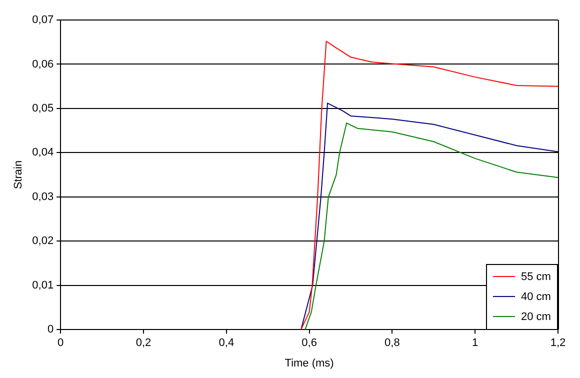 This screenshot has height=378, width=580. Describe the element at coordinates (43, 108) in the screenshot. I see `y-tick-label: 0,05` at that location.